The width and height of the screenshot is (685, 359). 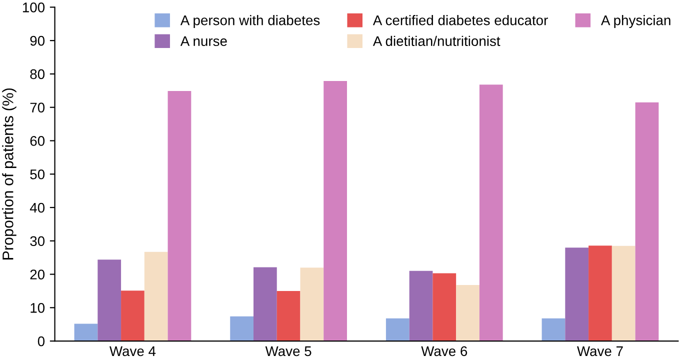 I want to click on y-tick-label: 80, so click(x=37, y=74).